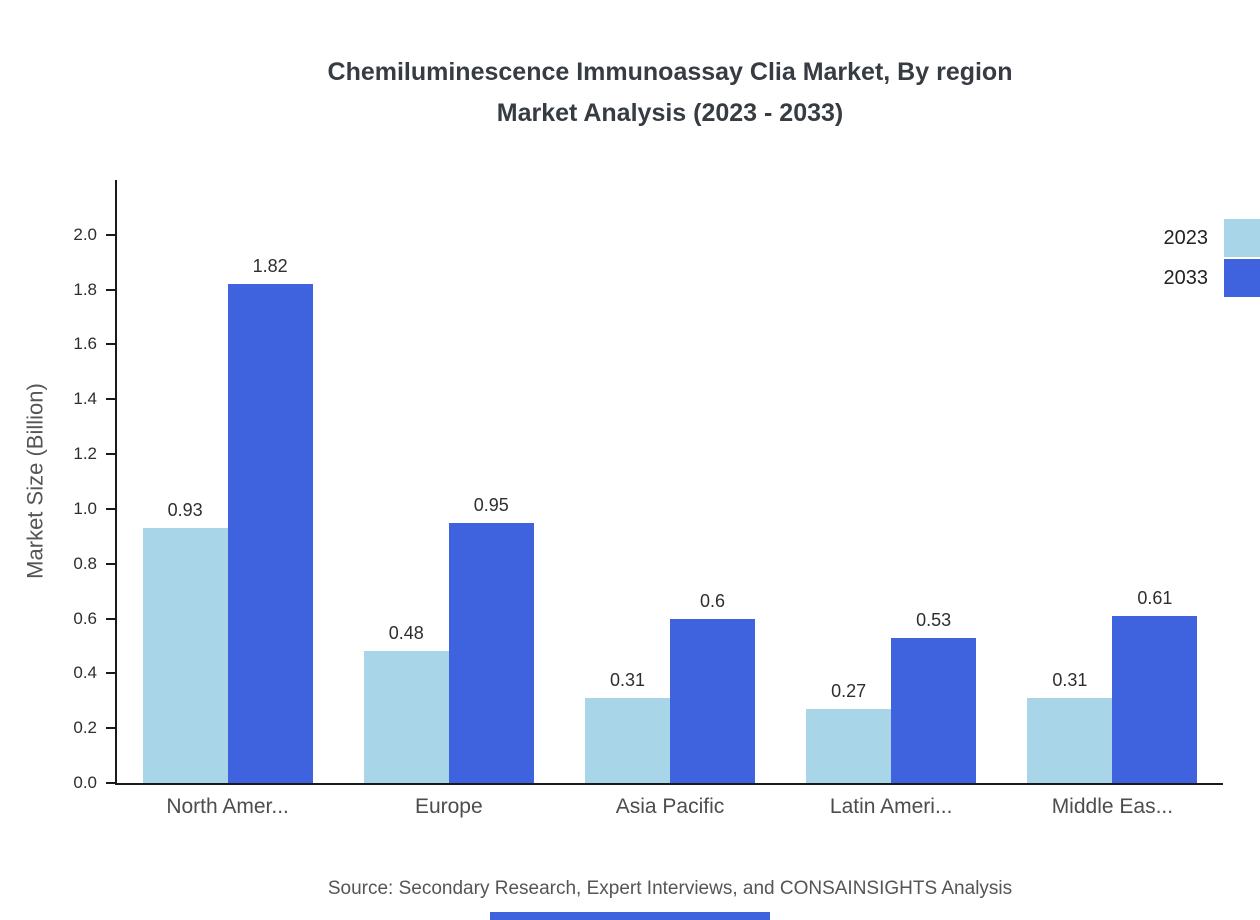  What do you see at coordinates (35, 481) in the screenshot?
I see `y-axis-title: Market Size (Billion)` at bounding box center [35, 481].